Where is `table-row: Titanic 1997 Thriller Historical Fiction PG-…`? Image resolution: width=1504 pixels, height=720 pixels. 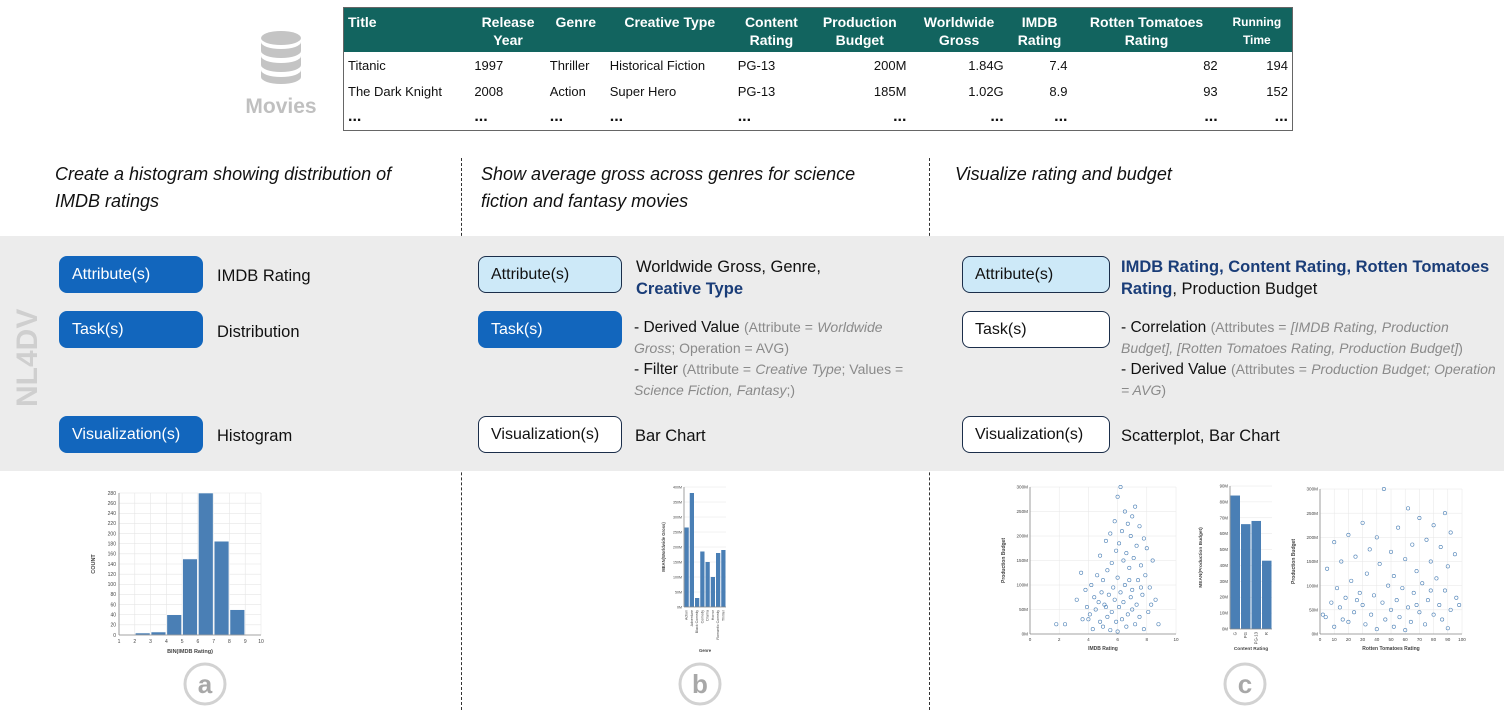 table-row: Titanic 1997 Thriller Historical Fiction PG-… is located at coordinates (818, 65).